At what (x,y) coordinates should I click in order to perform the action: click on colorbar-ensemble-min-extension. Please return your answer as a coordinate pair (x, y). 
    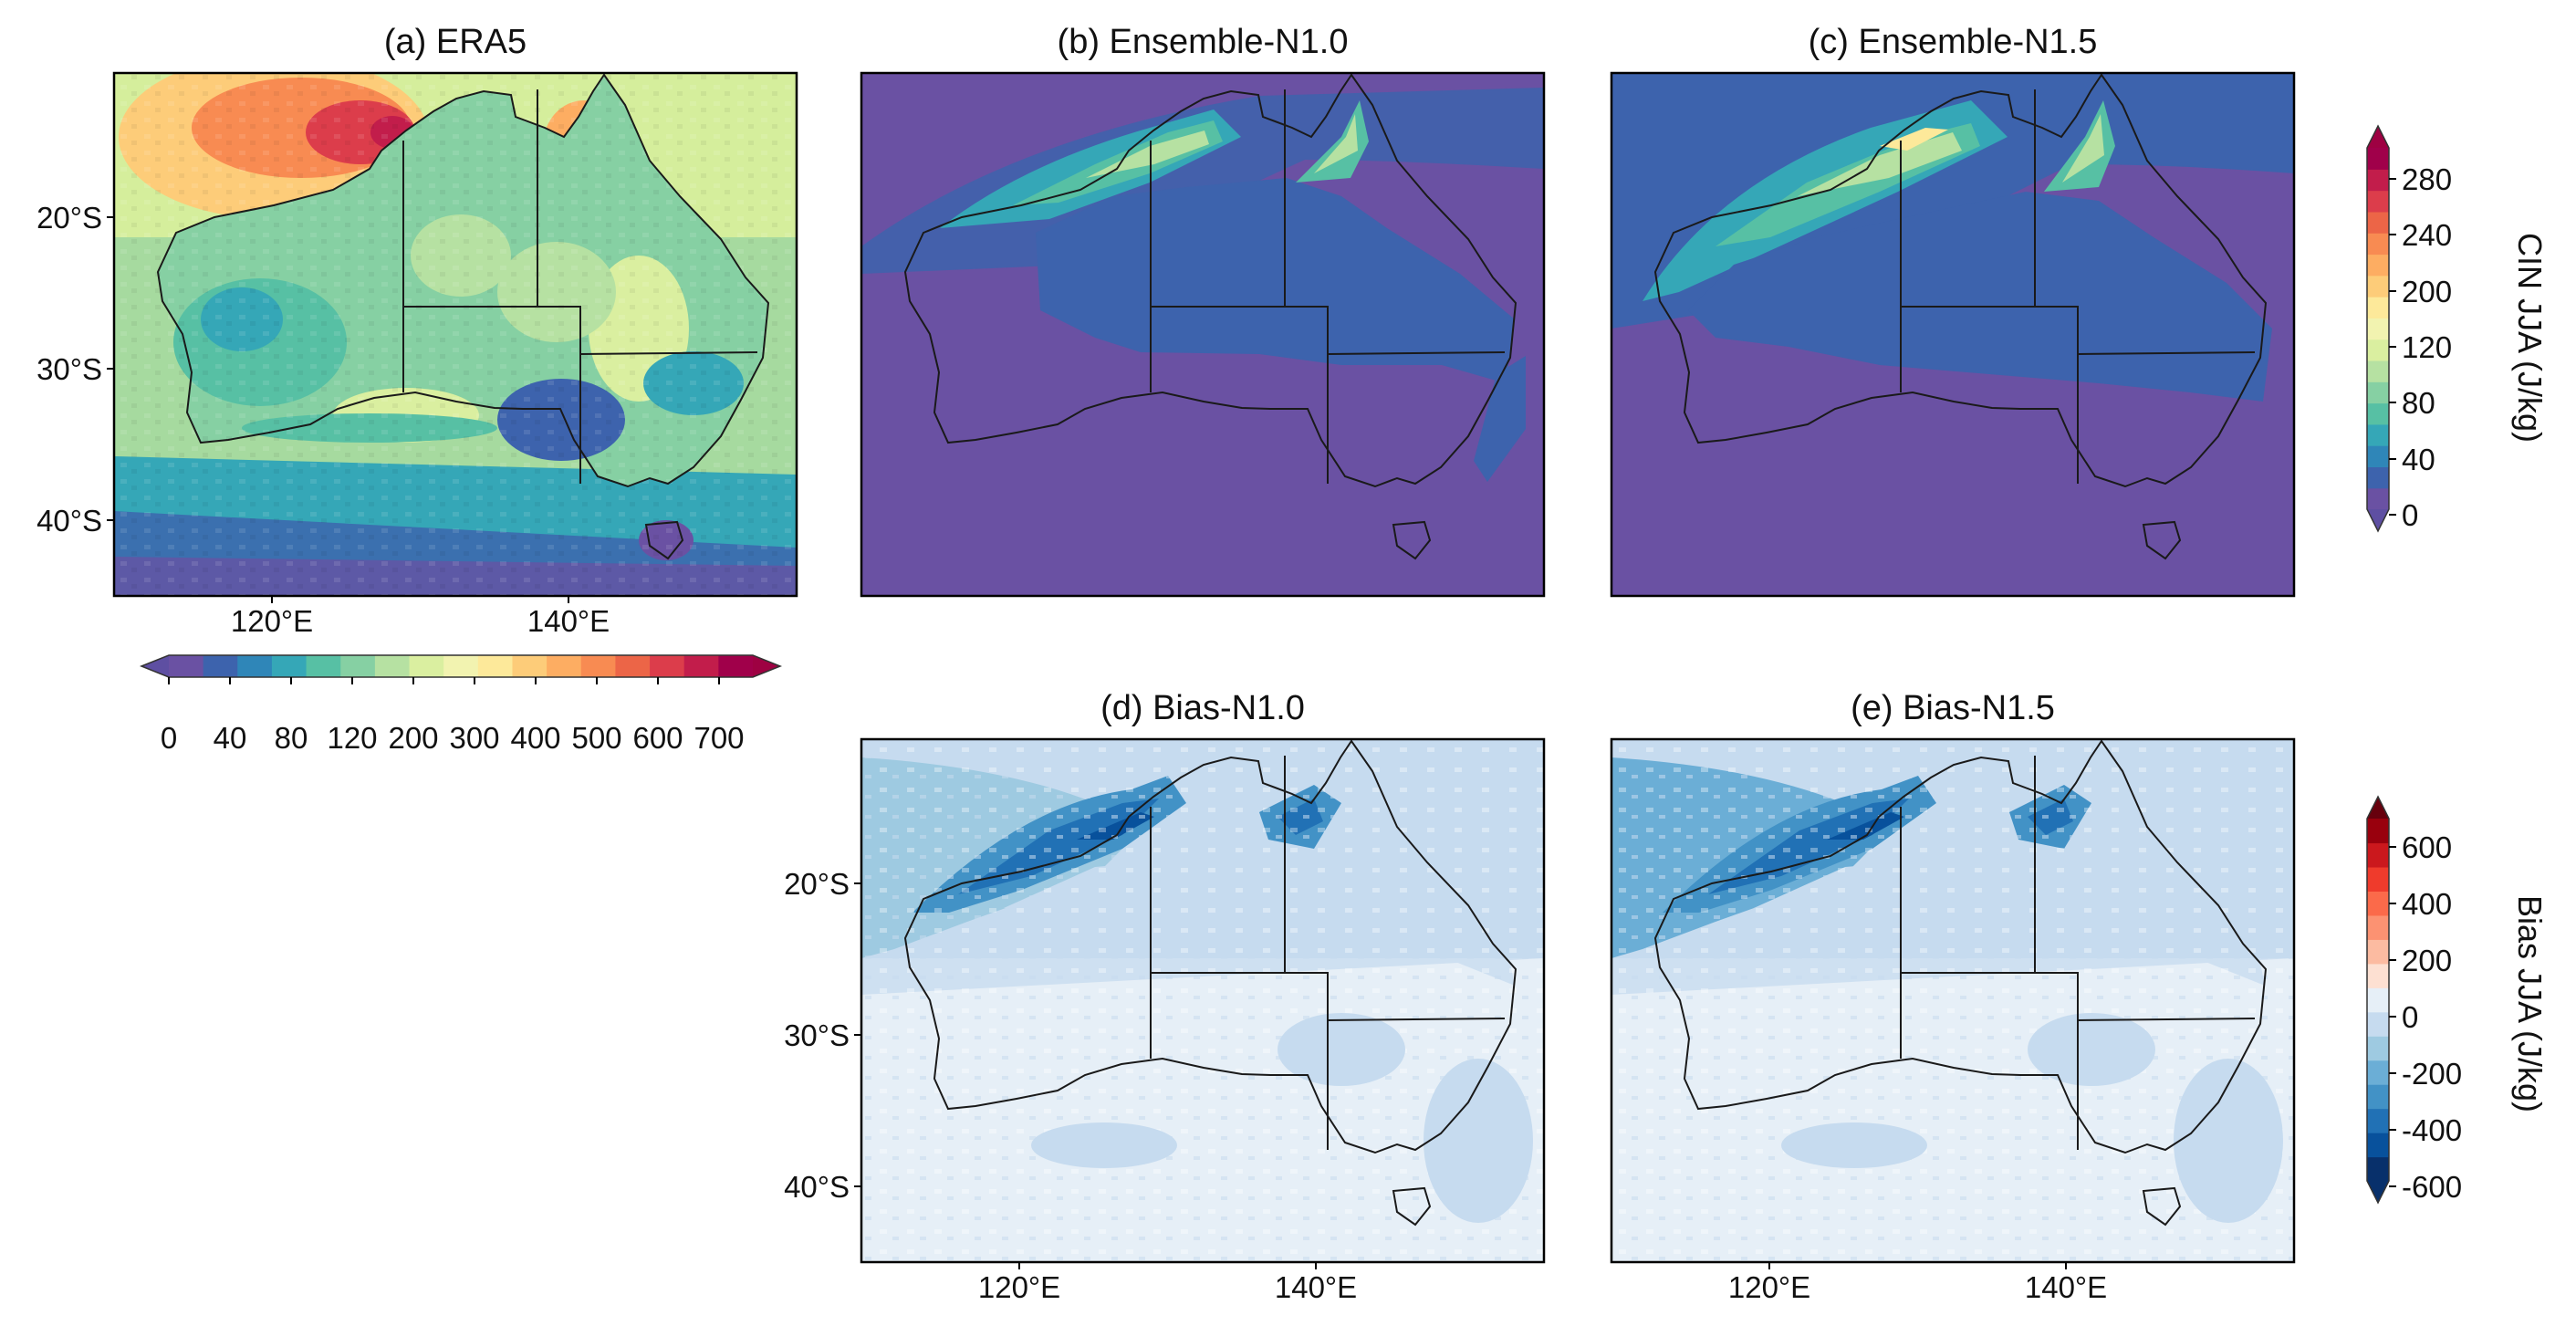
    Looking at the image, I should click on (2378, 520).